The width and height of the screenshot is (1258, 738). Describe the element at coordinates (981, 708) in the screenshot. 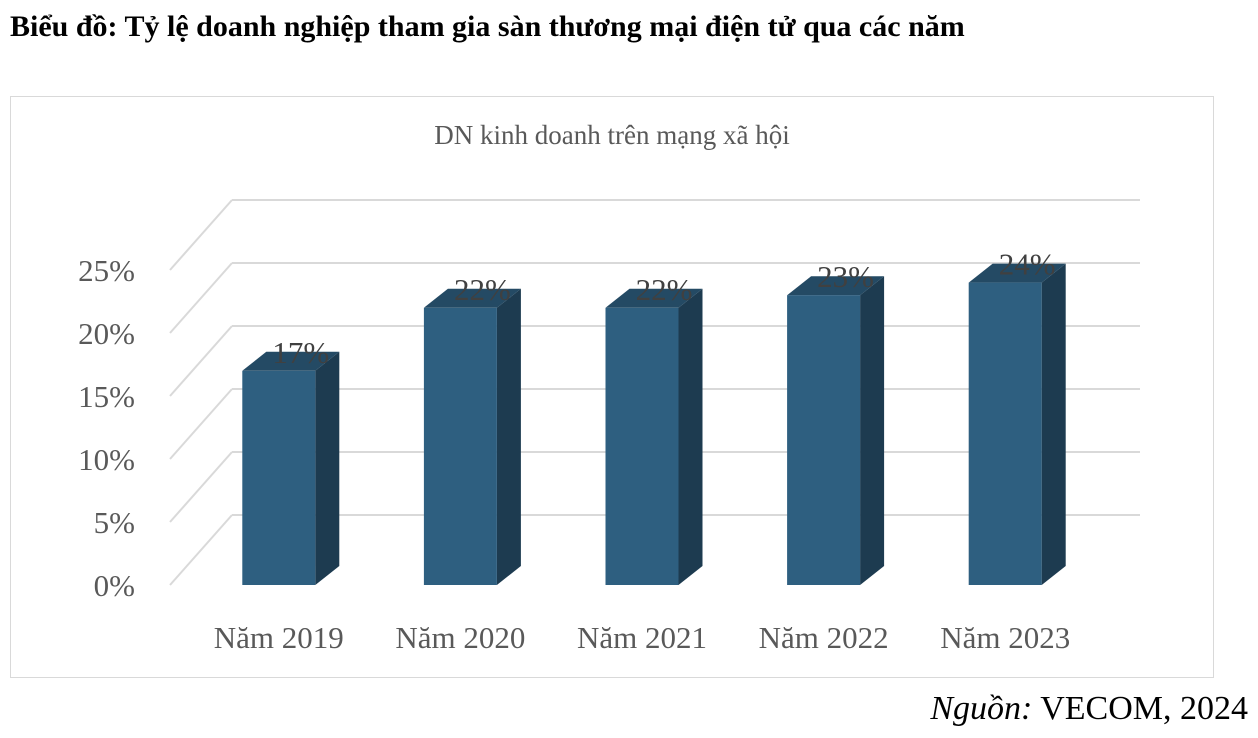

I see `source-label: Nguồn:` at that location.